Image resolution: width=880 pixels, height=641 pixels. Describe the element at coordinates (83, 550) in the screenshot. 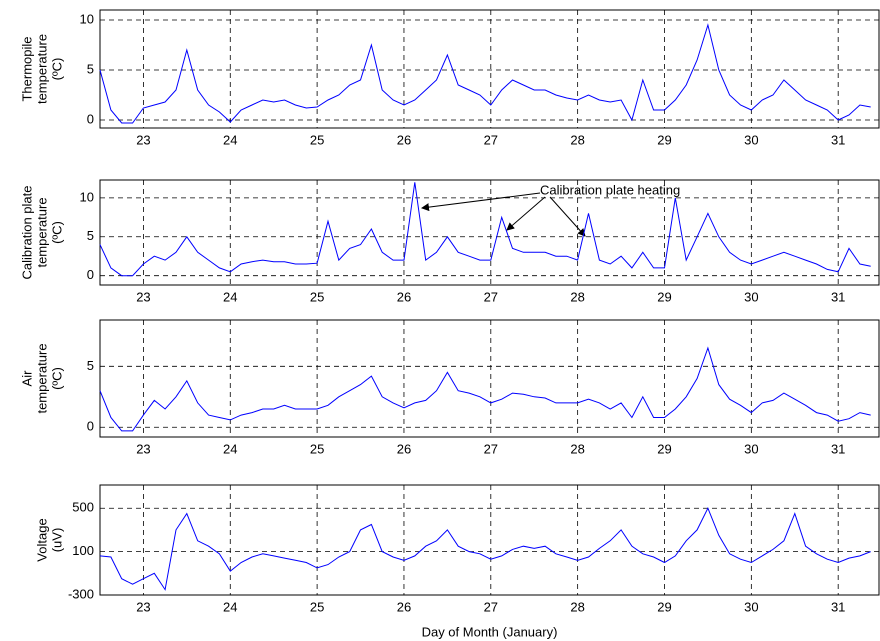

I see `y-tick-label: 100` at that location.